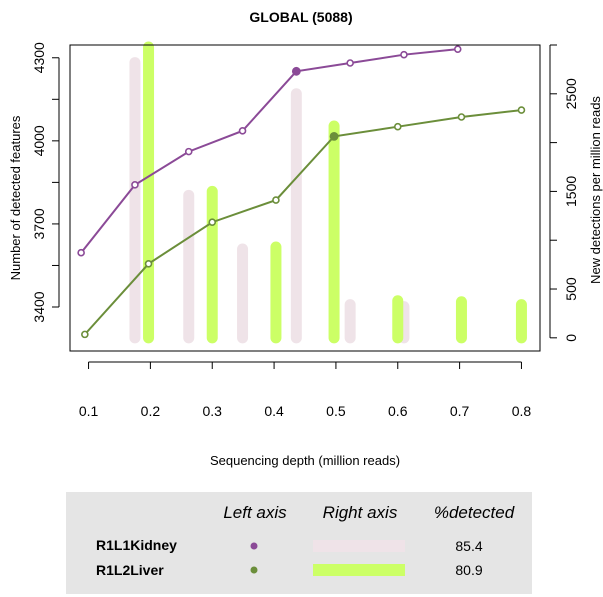 Image resolution: width=603 pixels, height=597 pixels. I want to click on left-y-axis: 3400 3700 4000 4300, so click(45, 182).